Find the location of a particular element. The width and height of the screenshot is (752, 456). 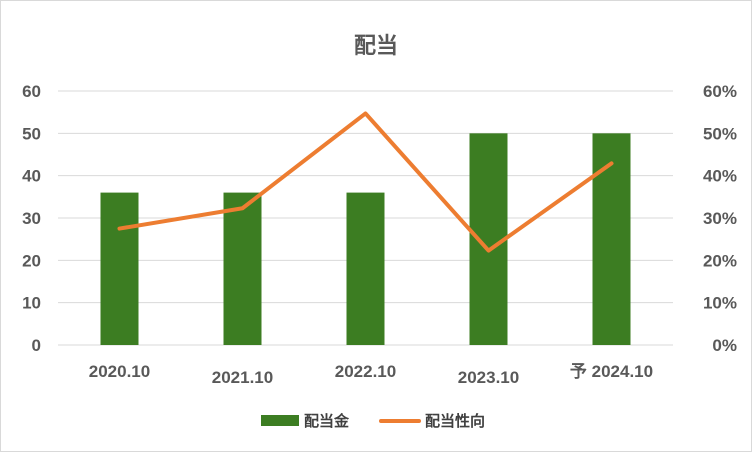

legend: 配当金 配当性向 is located at coordinates (373, 421).